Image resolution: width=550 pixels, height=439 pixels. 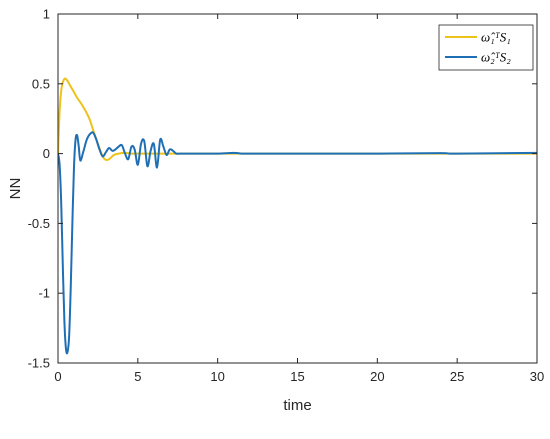 I want to click on legend-label-2: ω̂₂ᵀS₂, so click(x=496, y=57).